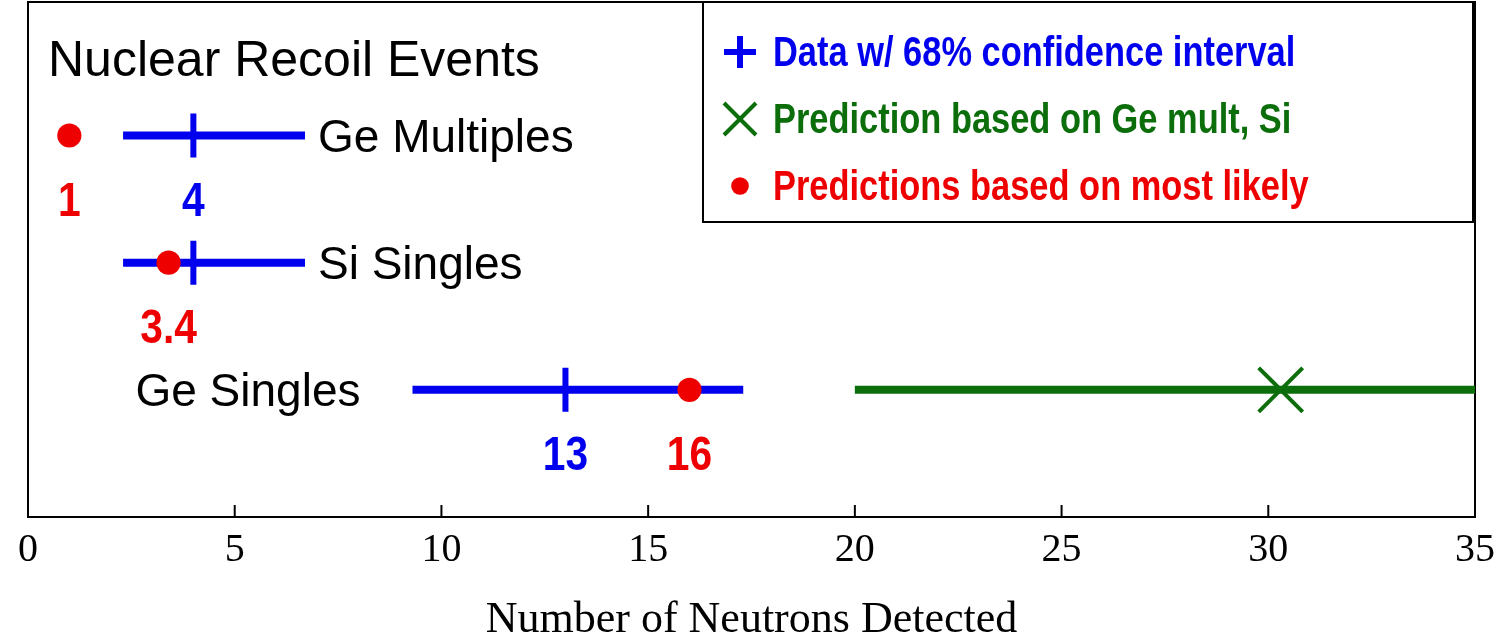  What do you see at coordinates (234, 547) in the screenshot?
I see `x-tick-label: 5` at bounding box center [234, 547].